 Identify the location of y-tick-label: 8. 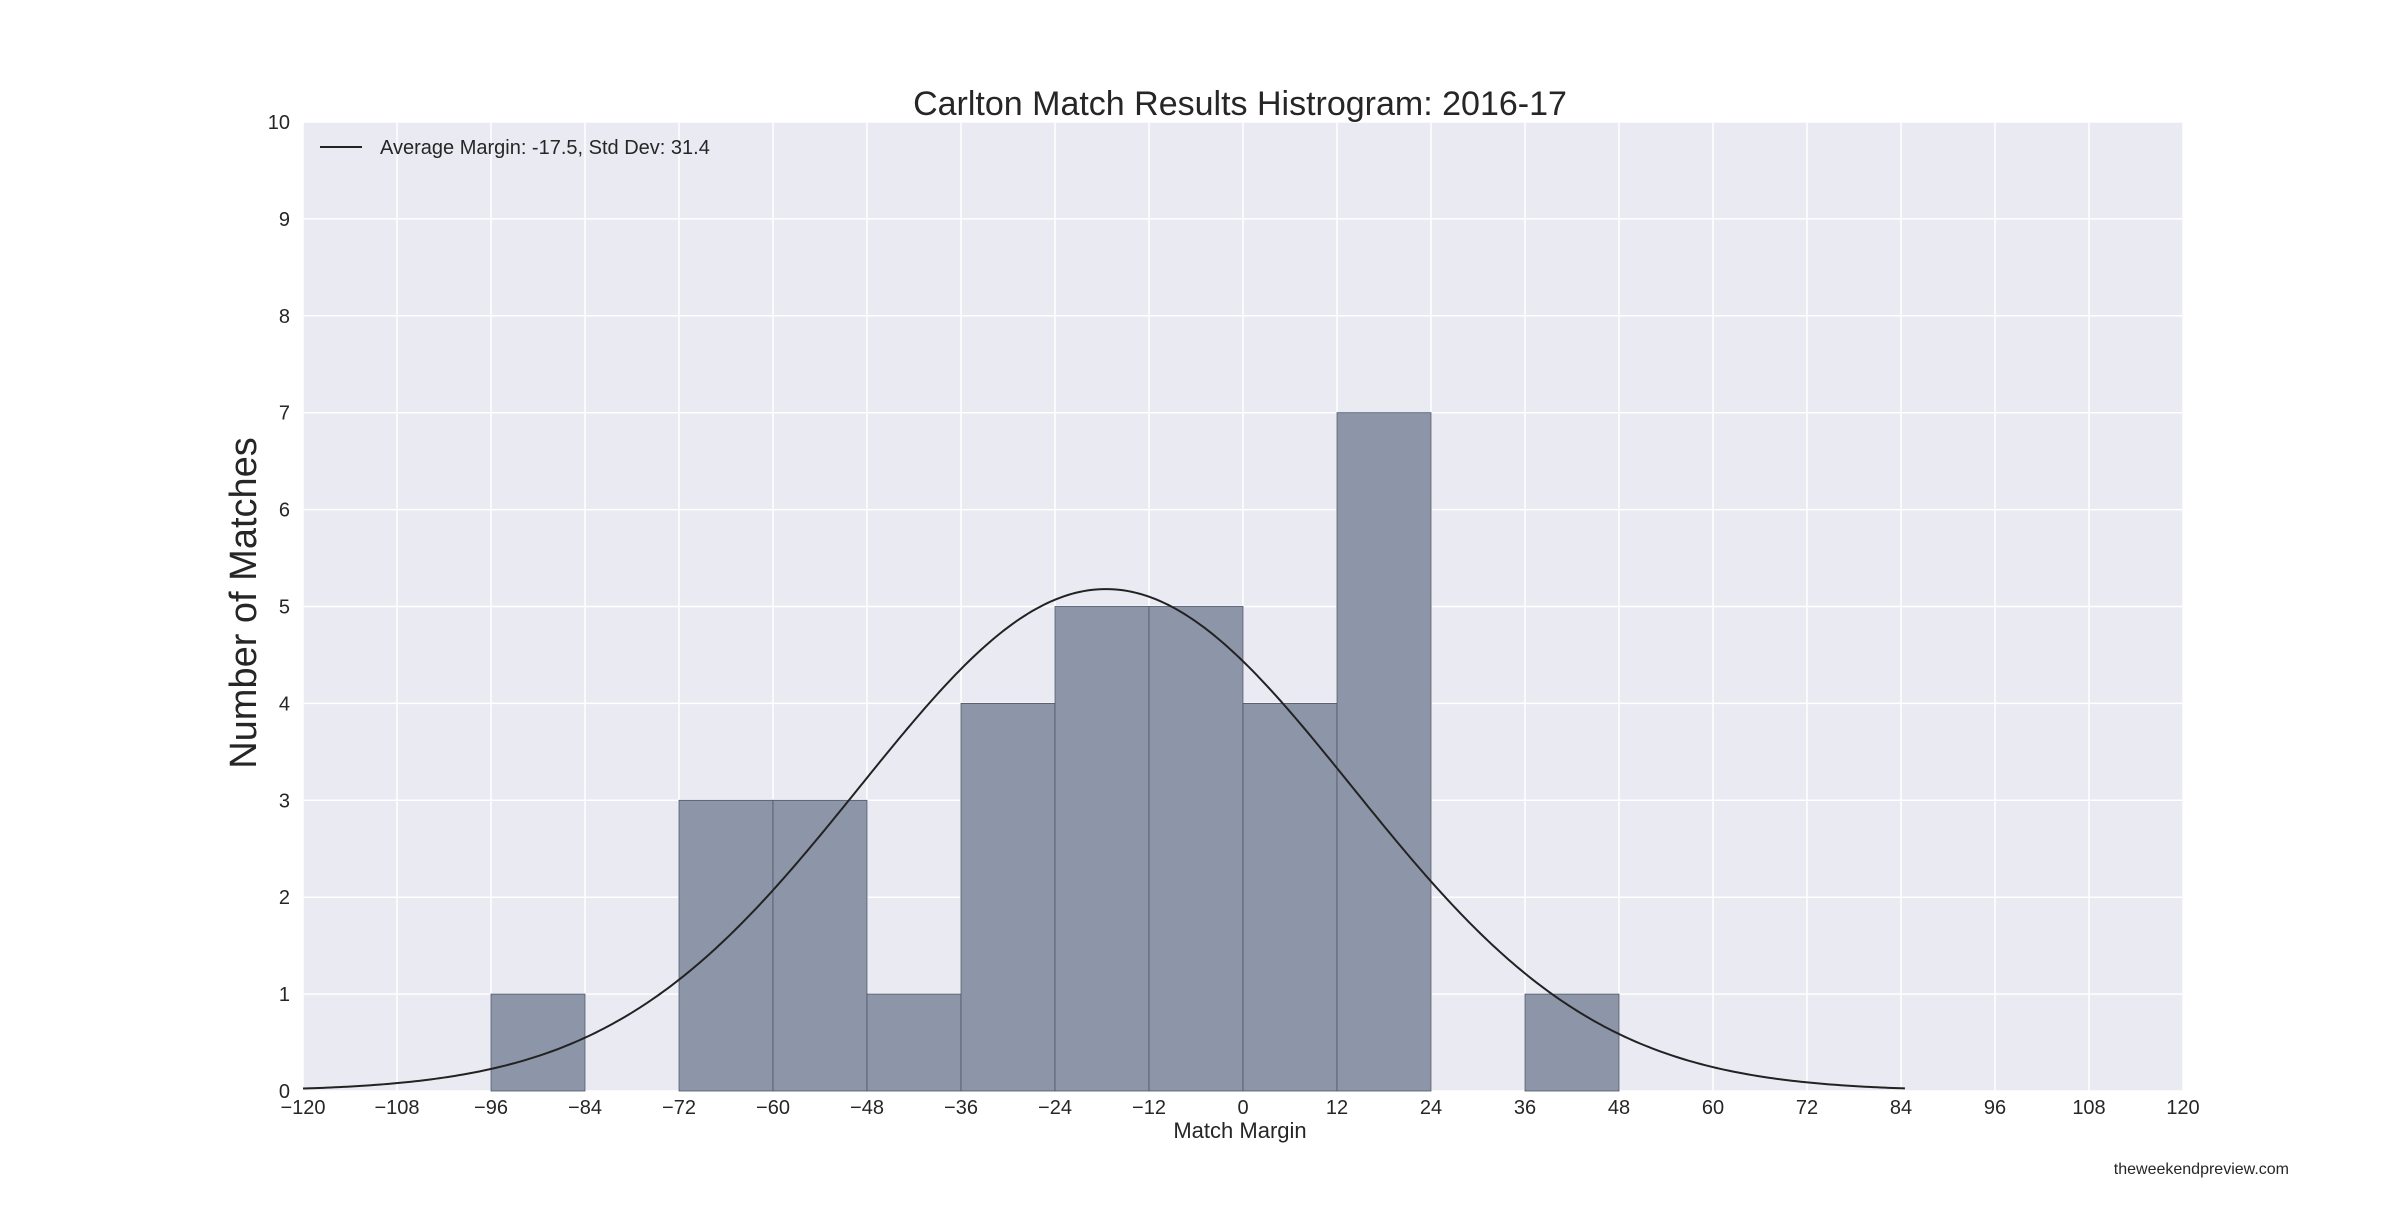
(284, 317).